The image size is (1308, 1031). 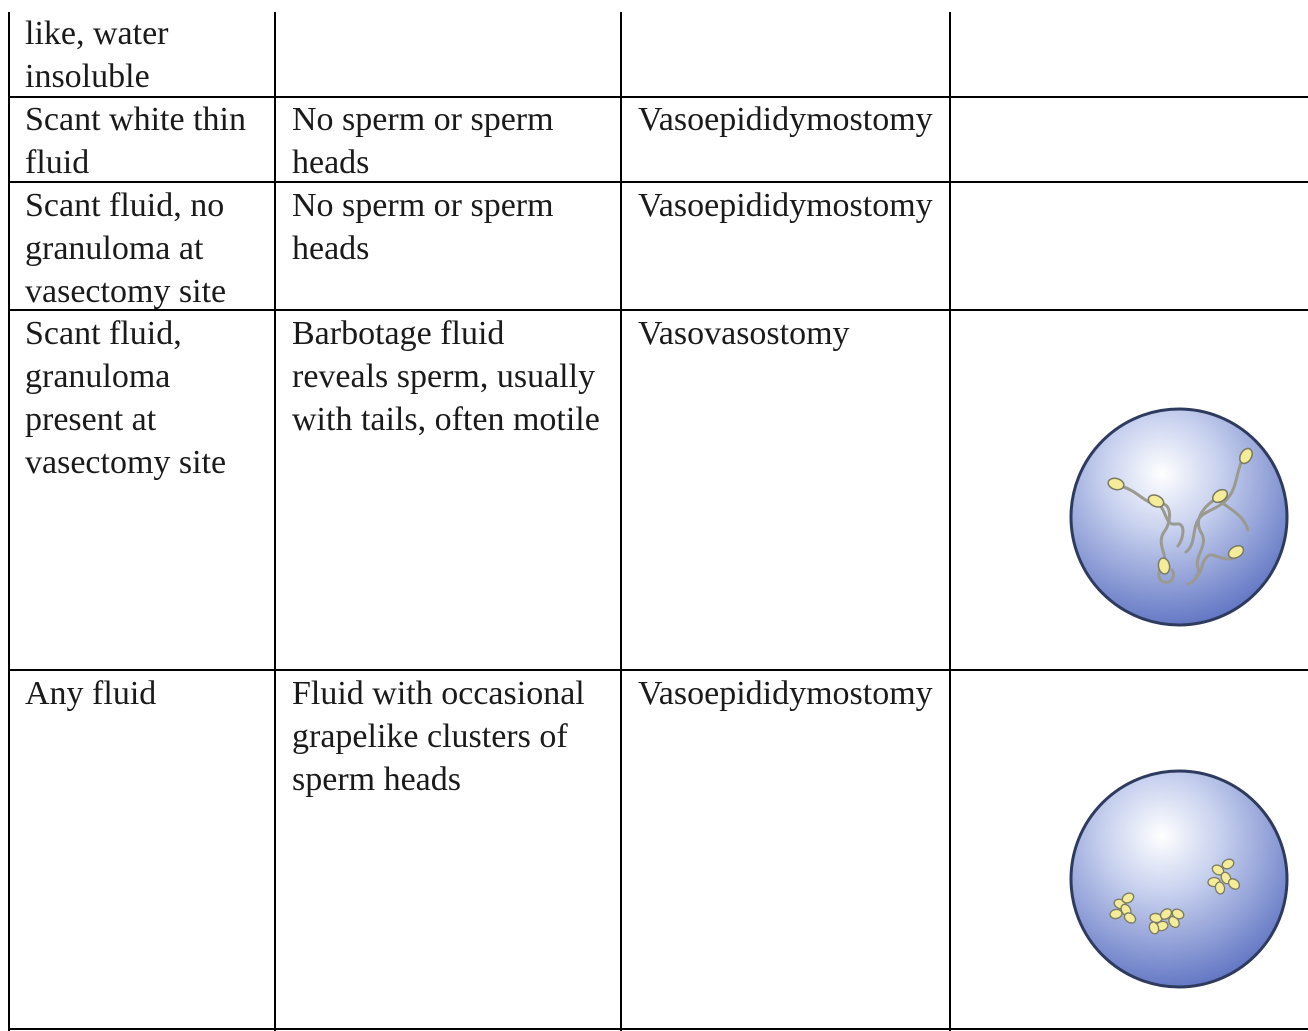 What do you see at coordinates (398, 333) in the screenshot?
I see `cell-line: Barbotage fluid` at bounding box center [398, 333].